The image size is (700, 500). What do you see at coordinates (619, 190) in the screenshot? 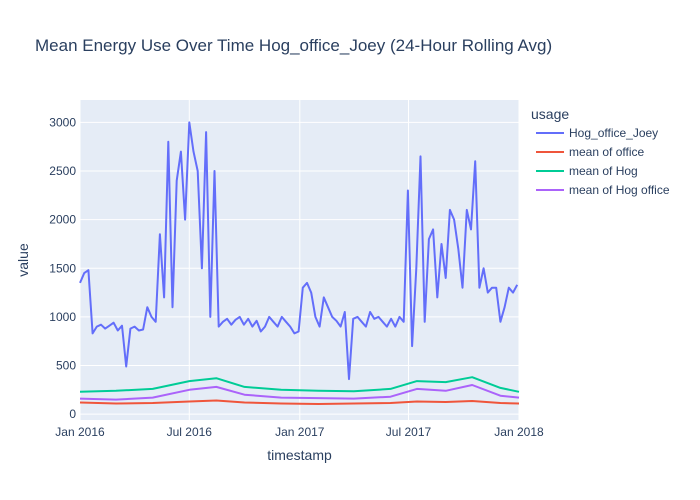
I see `legend-label: mean of Hog office` at bounding box center [619, 190].